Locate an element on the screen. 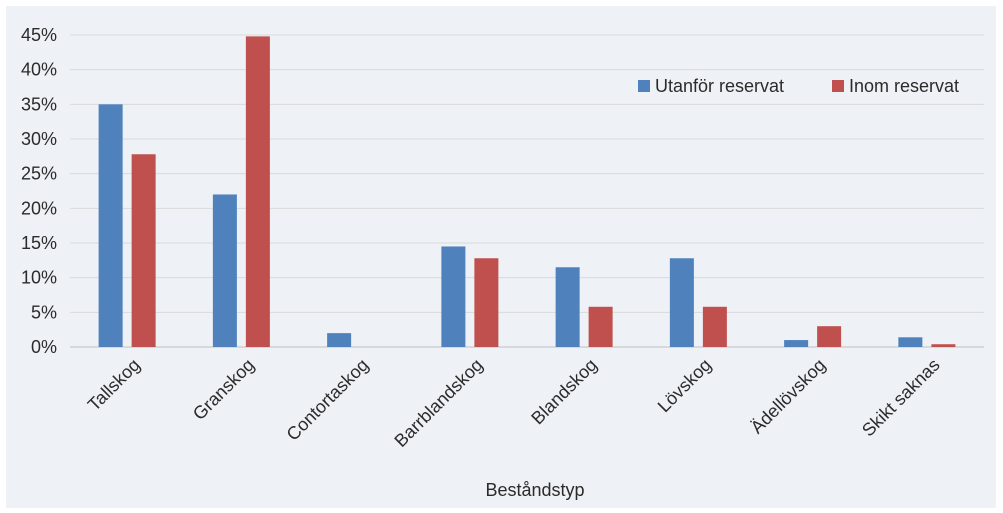  y-tick-label: 0% is located at coordinates (44, 347).